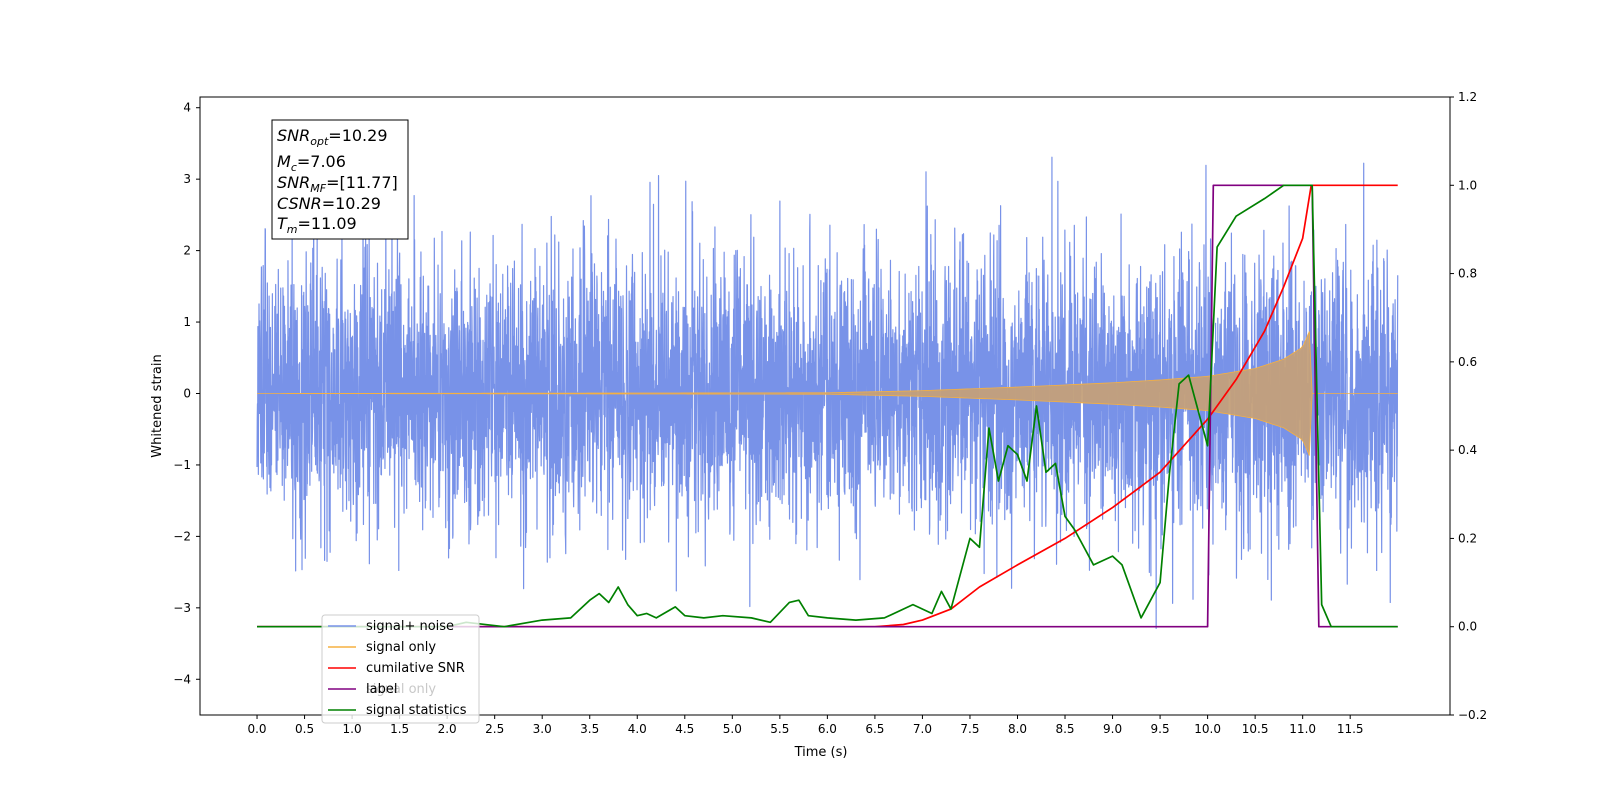  Describe the element at coordinates (352, 729) in the screenshot. I see `x-tick-label: 1.0` at that location.